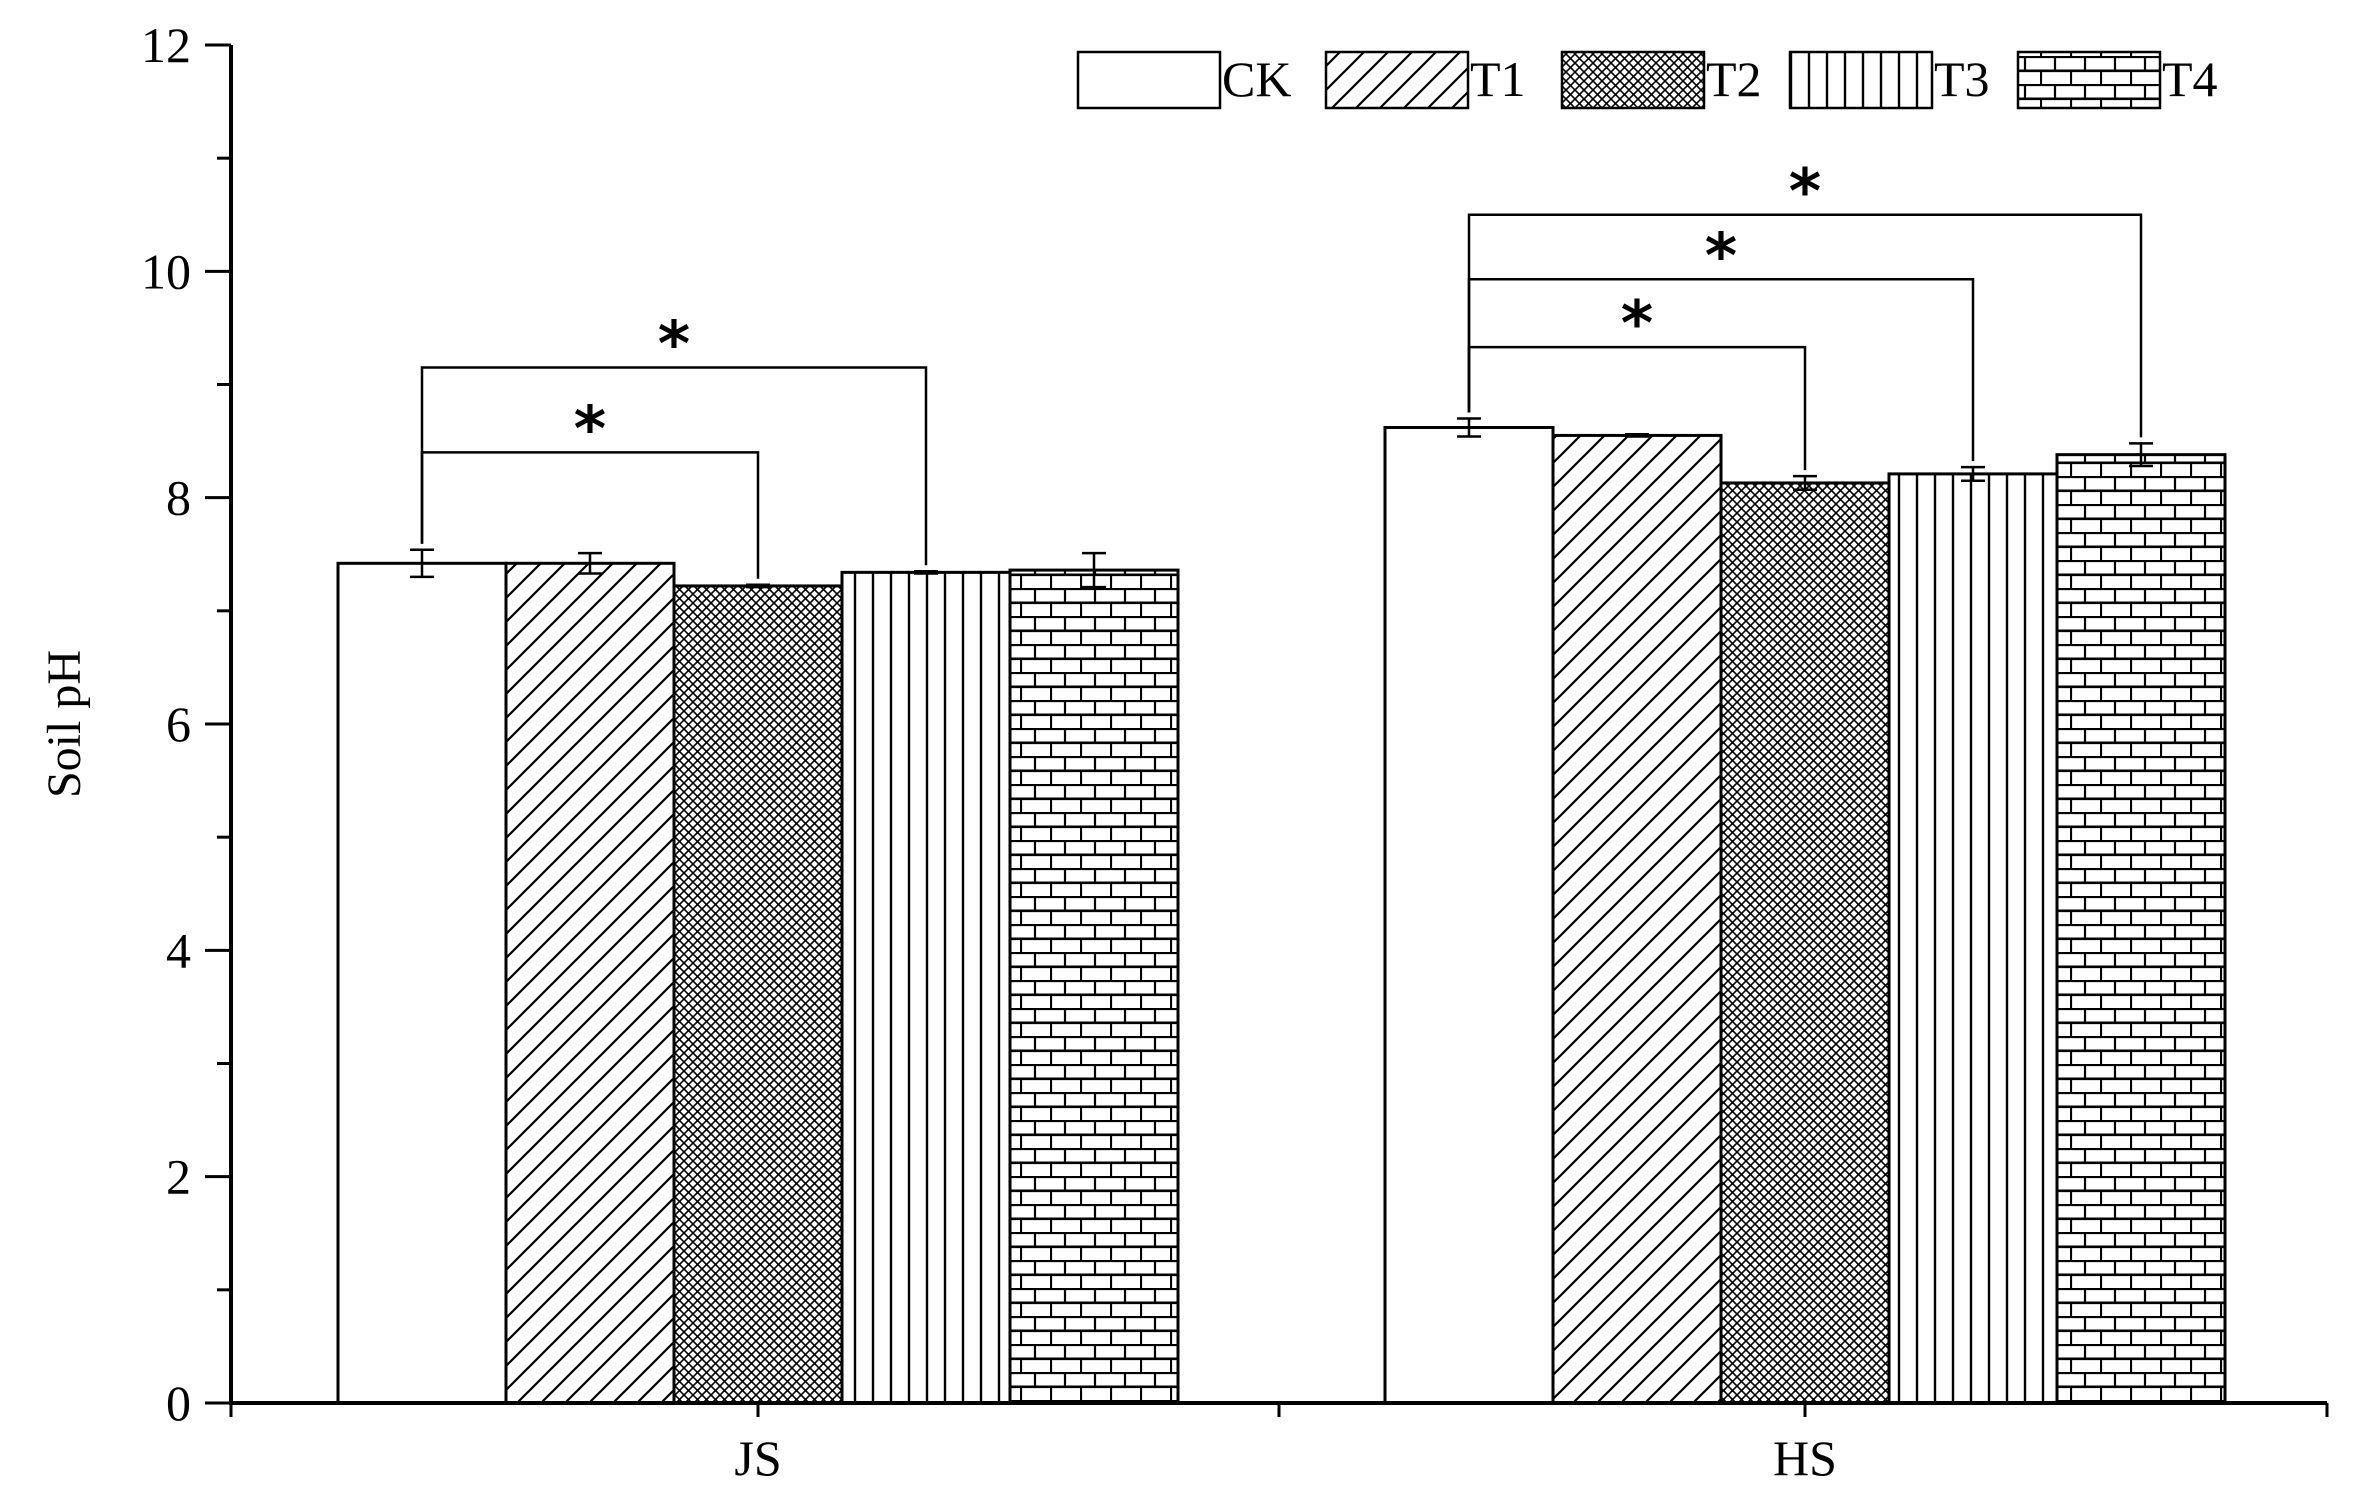  I want to click on error-bar-hs-ck, so click(1469, 427).